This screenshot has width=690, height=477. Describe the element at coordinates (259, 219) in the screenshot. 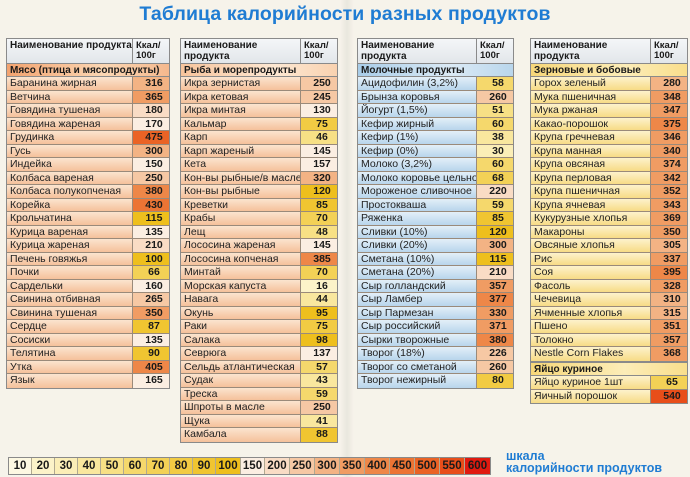

I see `table-row: Крабы 70` at that location.